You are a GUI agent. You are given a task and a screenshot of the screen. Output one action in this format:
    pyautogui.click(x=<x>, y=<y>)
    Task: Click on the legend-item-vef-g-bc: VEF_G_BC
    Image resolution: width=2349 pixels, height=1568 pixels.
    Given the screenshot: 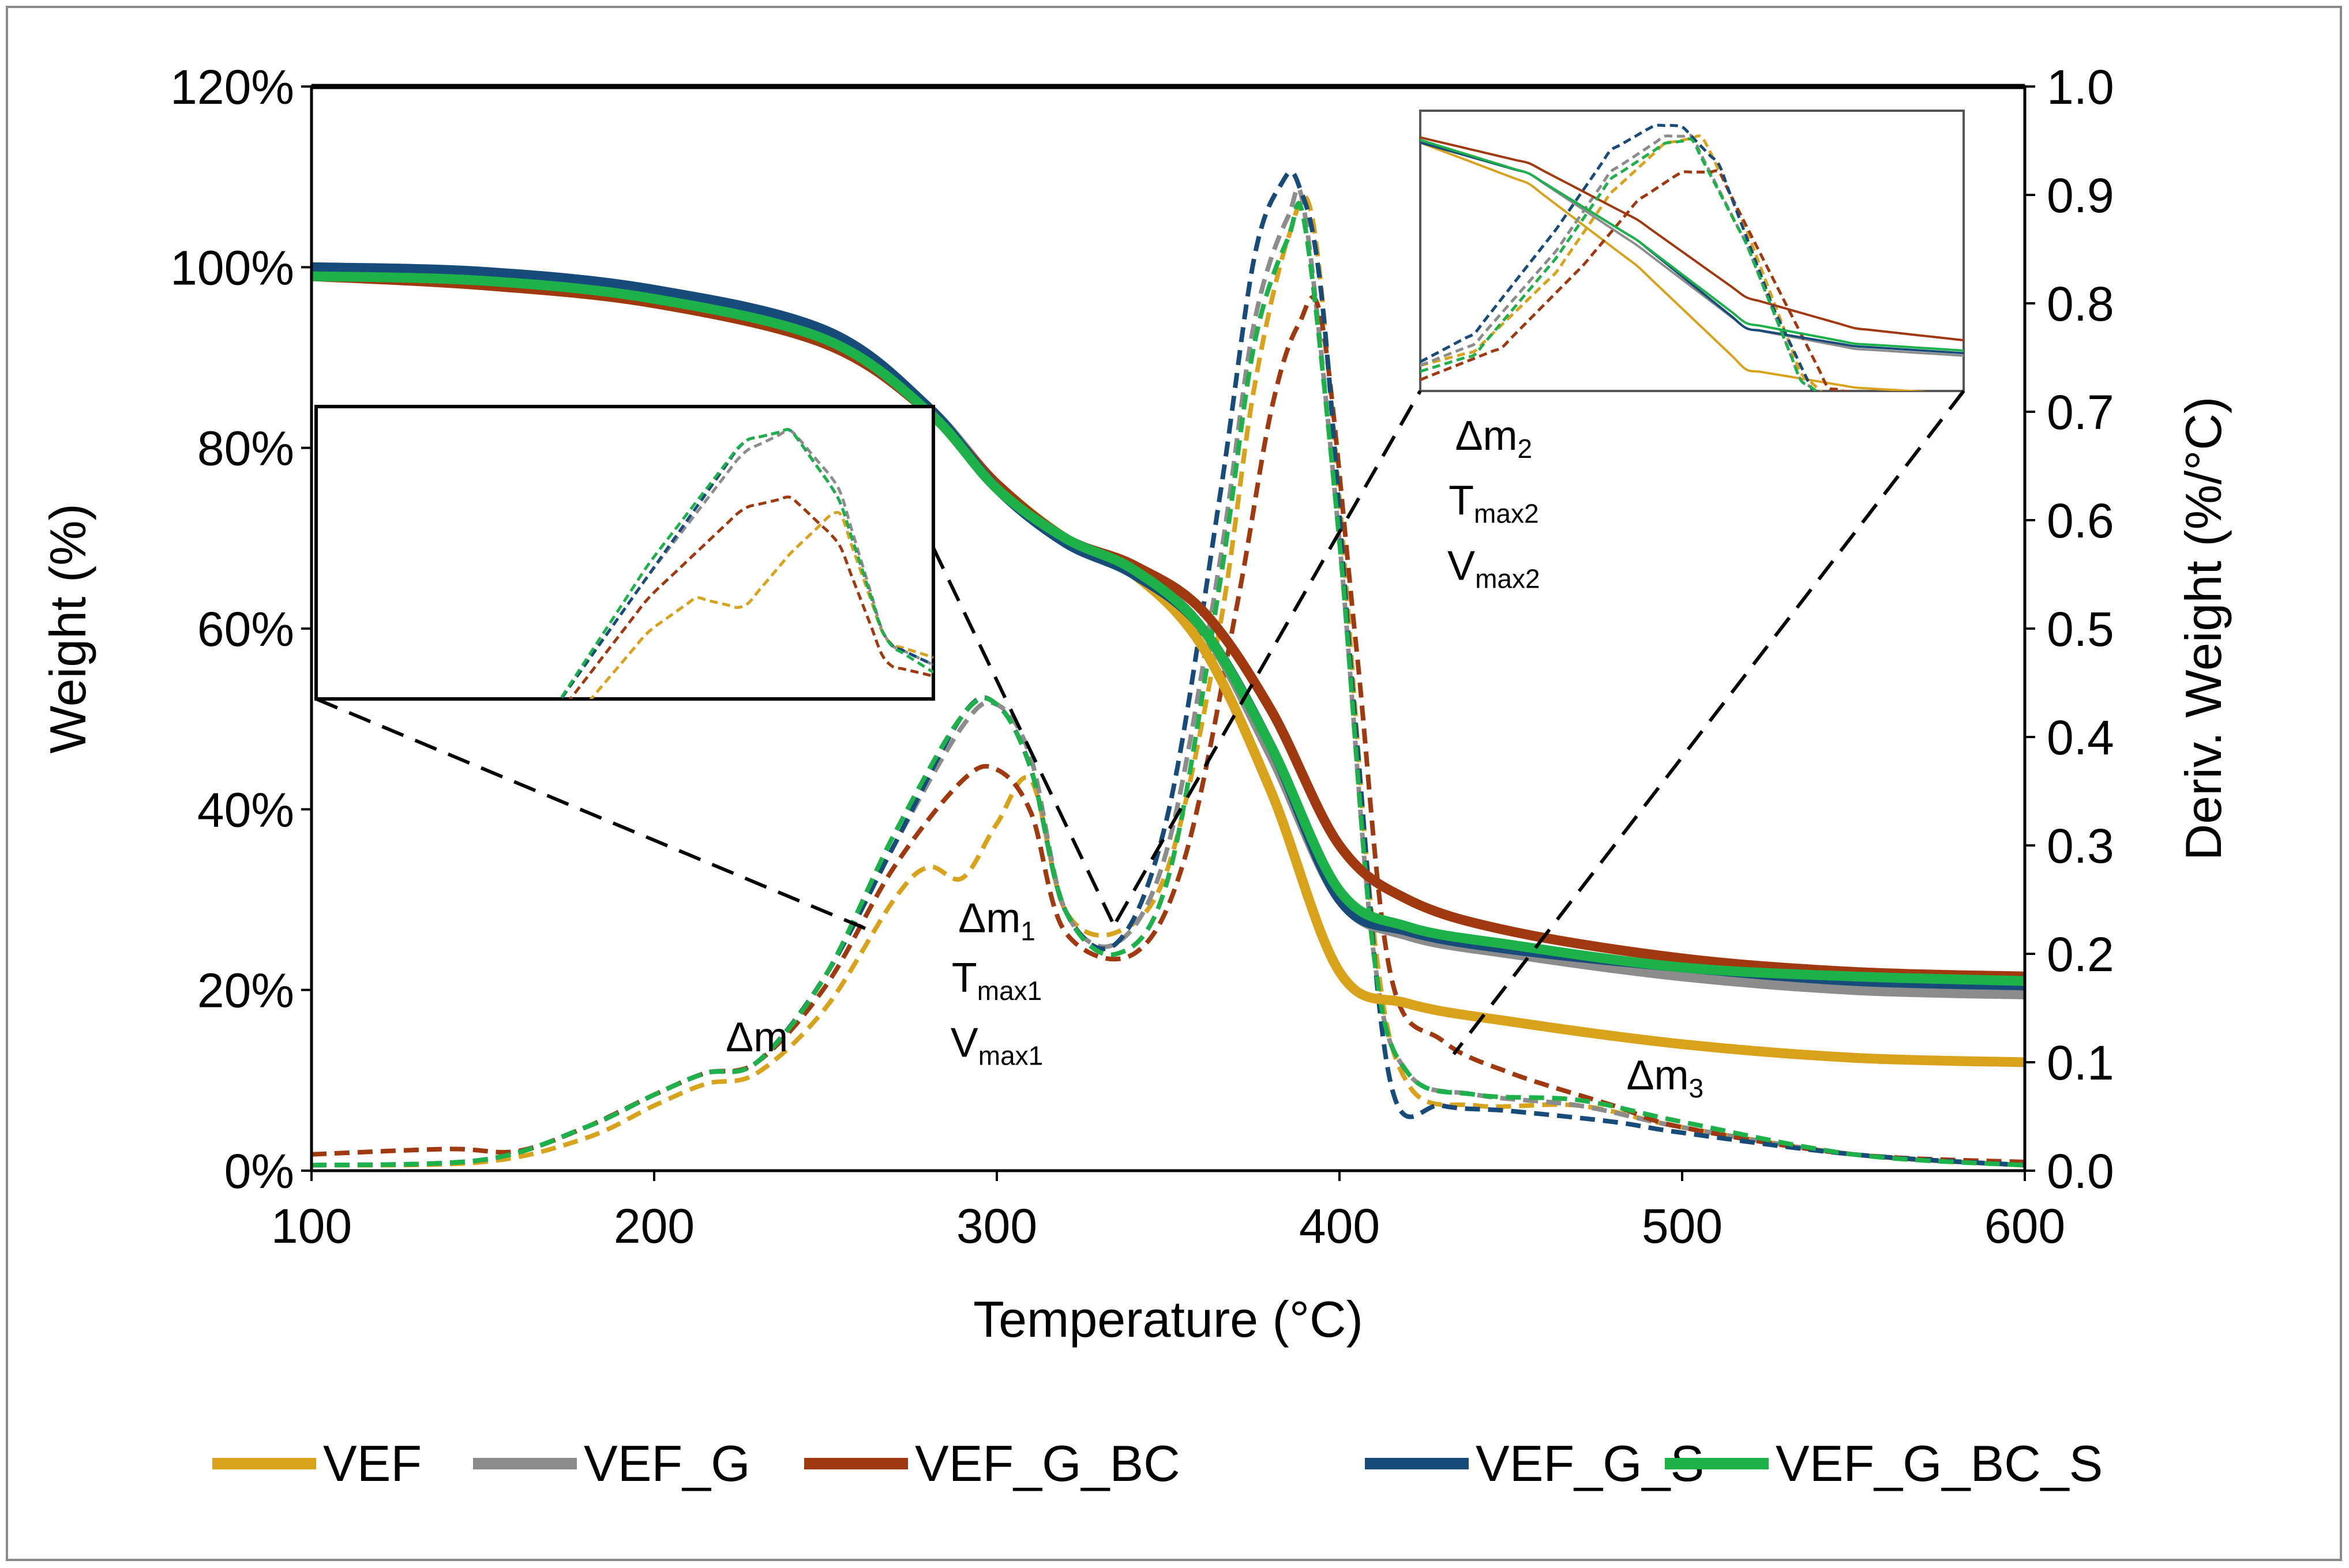 What is the action you would take?
    pyautogui.click(x=992, y=1464)
    